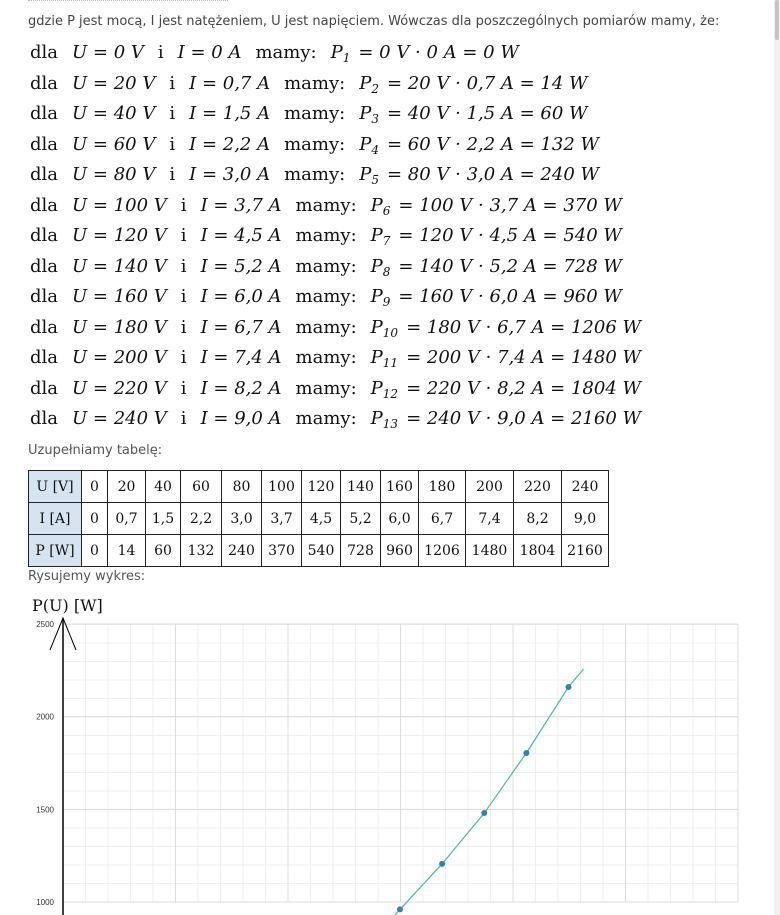 The height and width of the screenshot is (915, 780). I want to click on table-label: Uzupełniamy tabelę:, so click(95, 450).